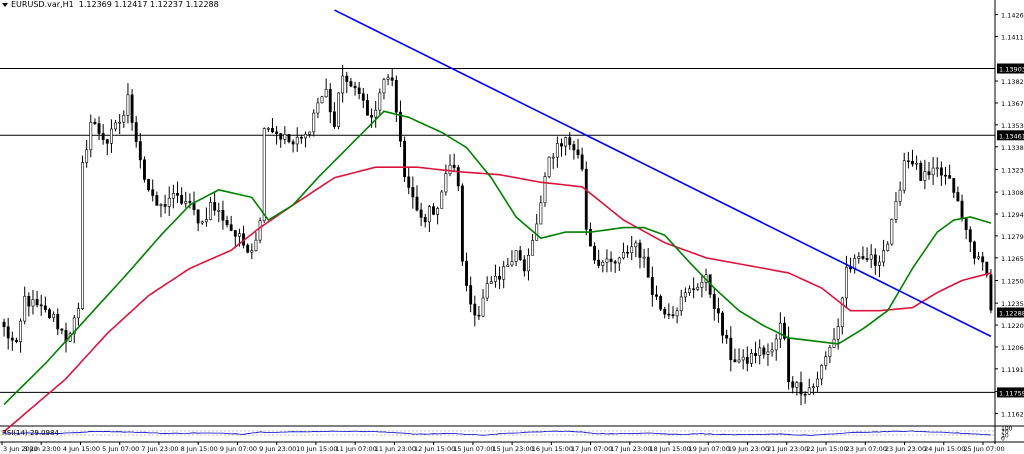 This screenshot has height=454, width=1024. What do you see at coordinates (20, 449) in the screenshot?
I see `x-tick-label: 3 Jun 2020` at bounding box center [20, 449].